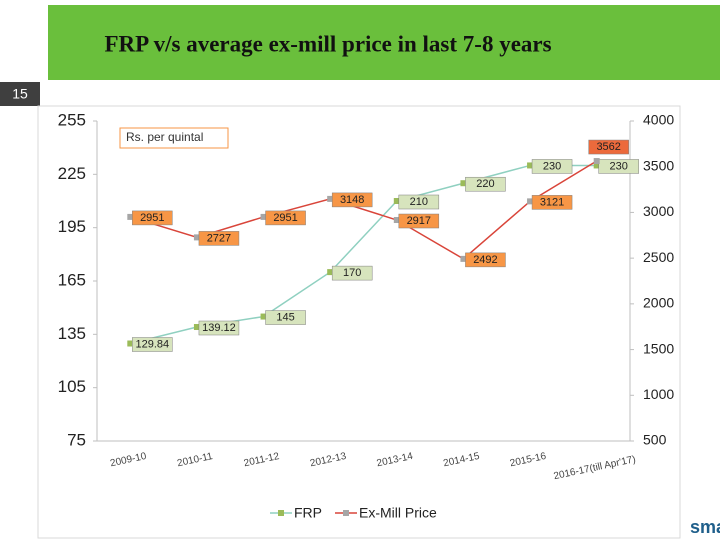  I want to click on y2-tick-label: 1000, so click(658, 394).